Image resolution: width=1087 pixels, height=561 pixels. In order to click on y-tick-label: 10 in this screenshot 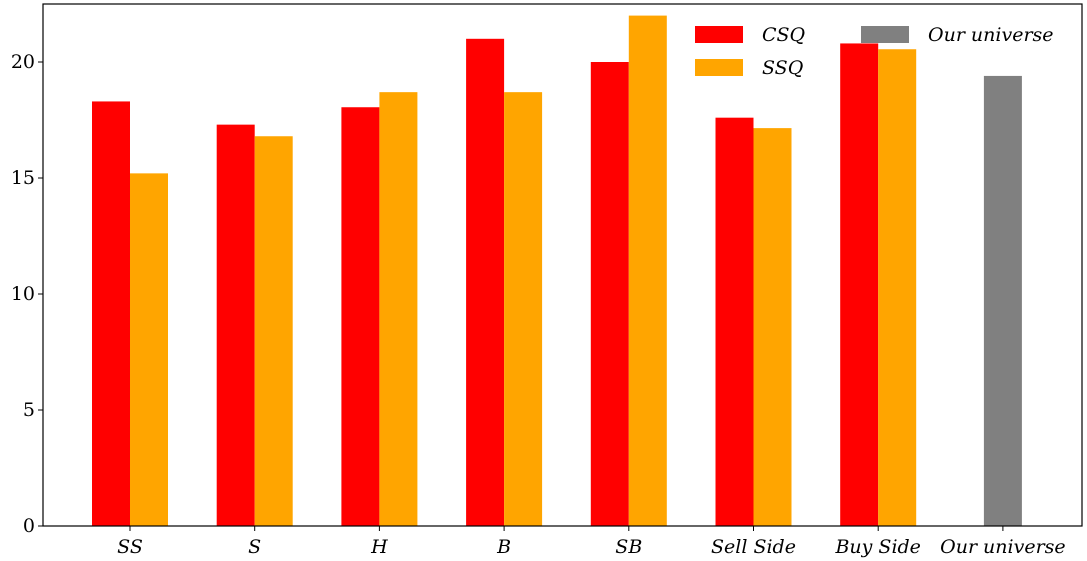, I will do `click(23, 294)`.